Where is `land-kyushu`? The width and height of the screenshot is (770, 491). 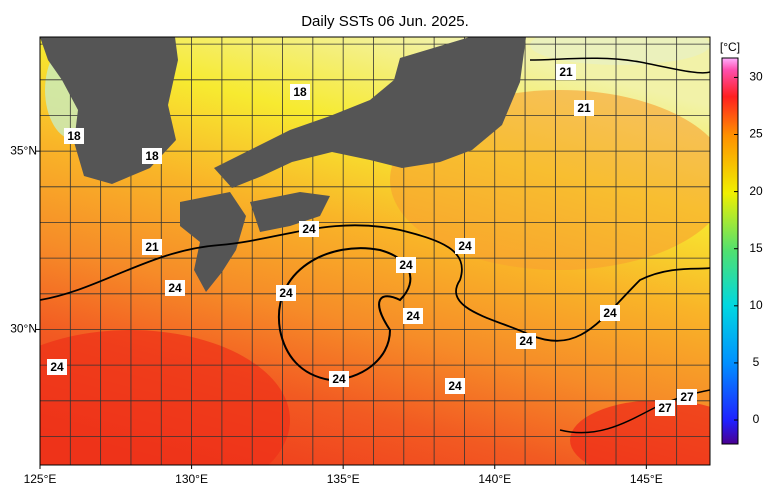 land-kyushu is located at coordinates (213, 242).